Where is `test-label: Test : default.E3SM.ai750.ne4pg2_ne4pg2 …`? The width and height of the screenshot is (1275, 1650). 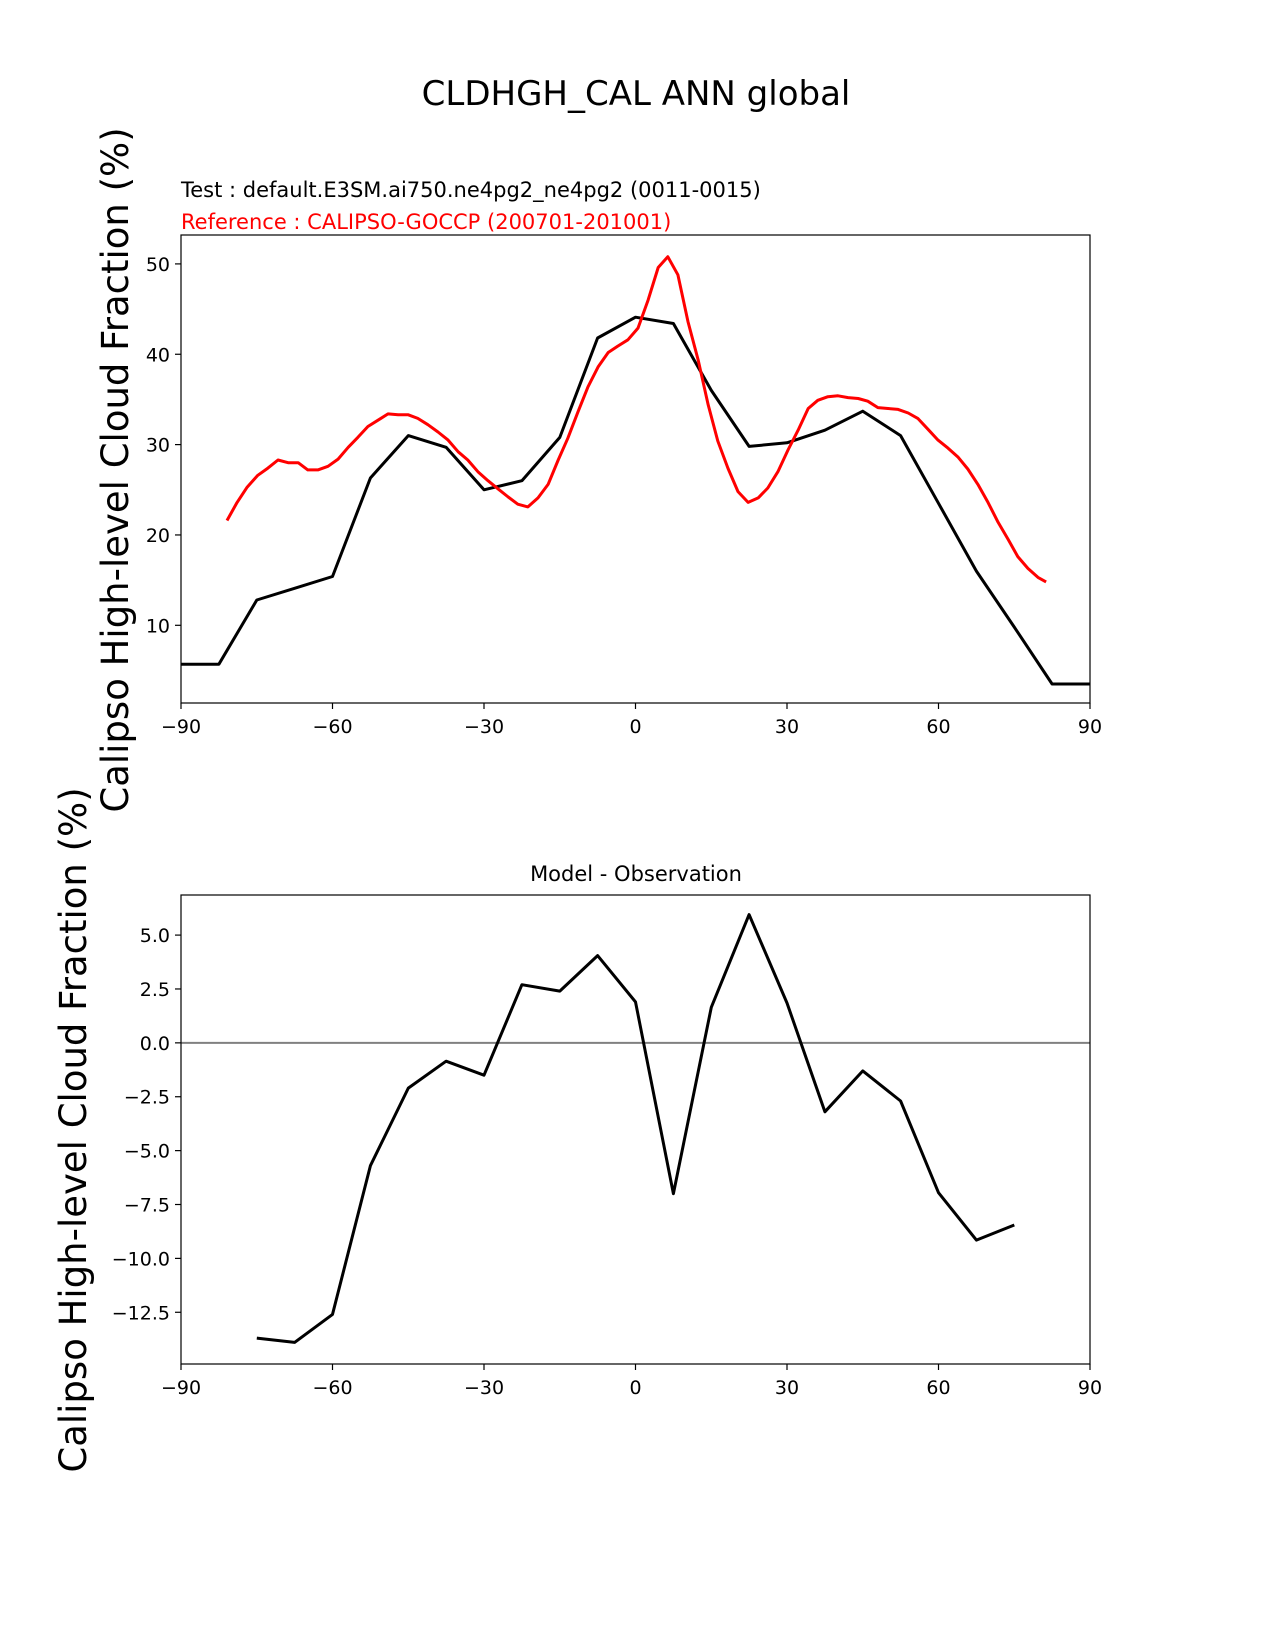 test-label: Test : default.E3SM.ai750.ne4pg2_ne4pg2 … is located at coordinates (470, 190).